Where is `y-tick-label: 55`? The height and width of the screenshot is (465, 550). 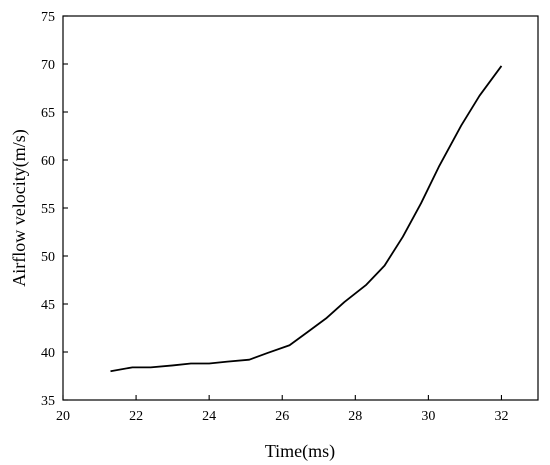
y-tick-label: 55 is located at coordinates (48, 209).